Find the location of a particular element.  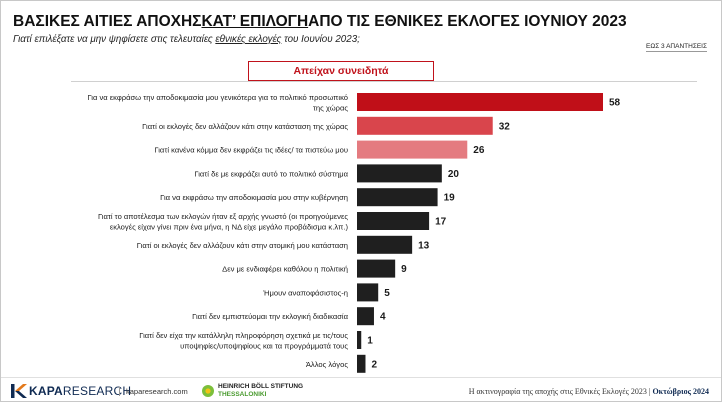

divider is located at coordinates (384, 81).